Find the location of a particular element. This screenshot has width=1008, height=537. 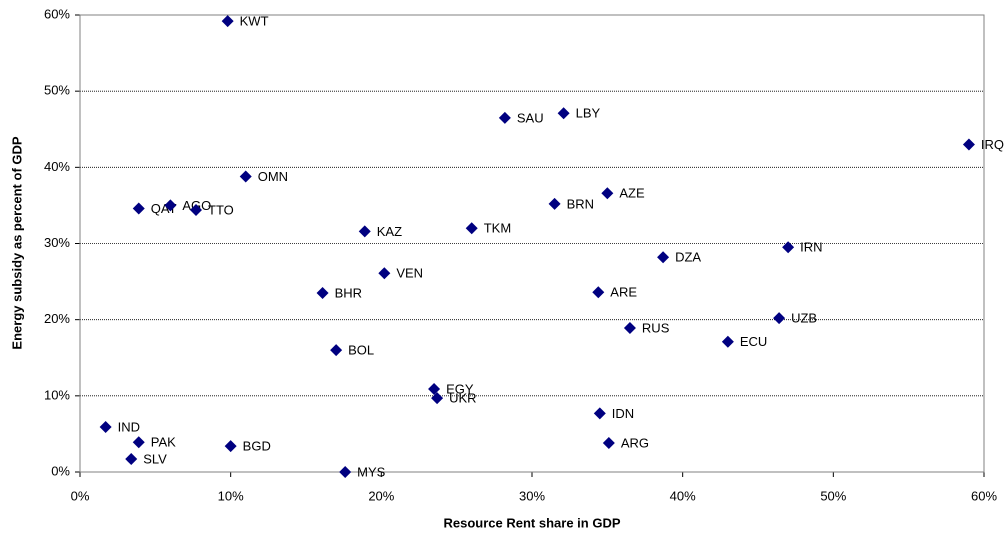

x-tick-label: 20% is located at coordinates (381, 495).